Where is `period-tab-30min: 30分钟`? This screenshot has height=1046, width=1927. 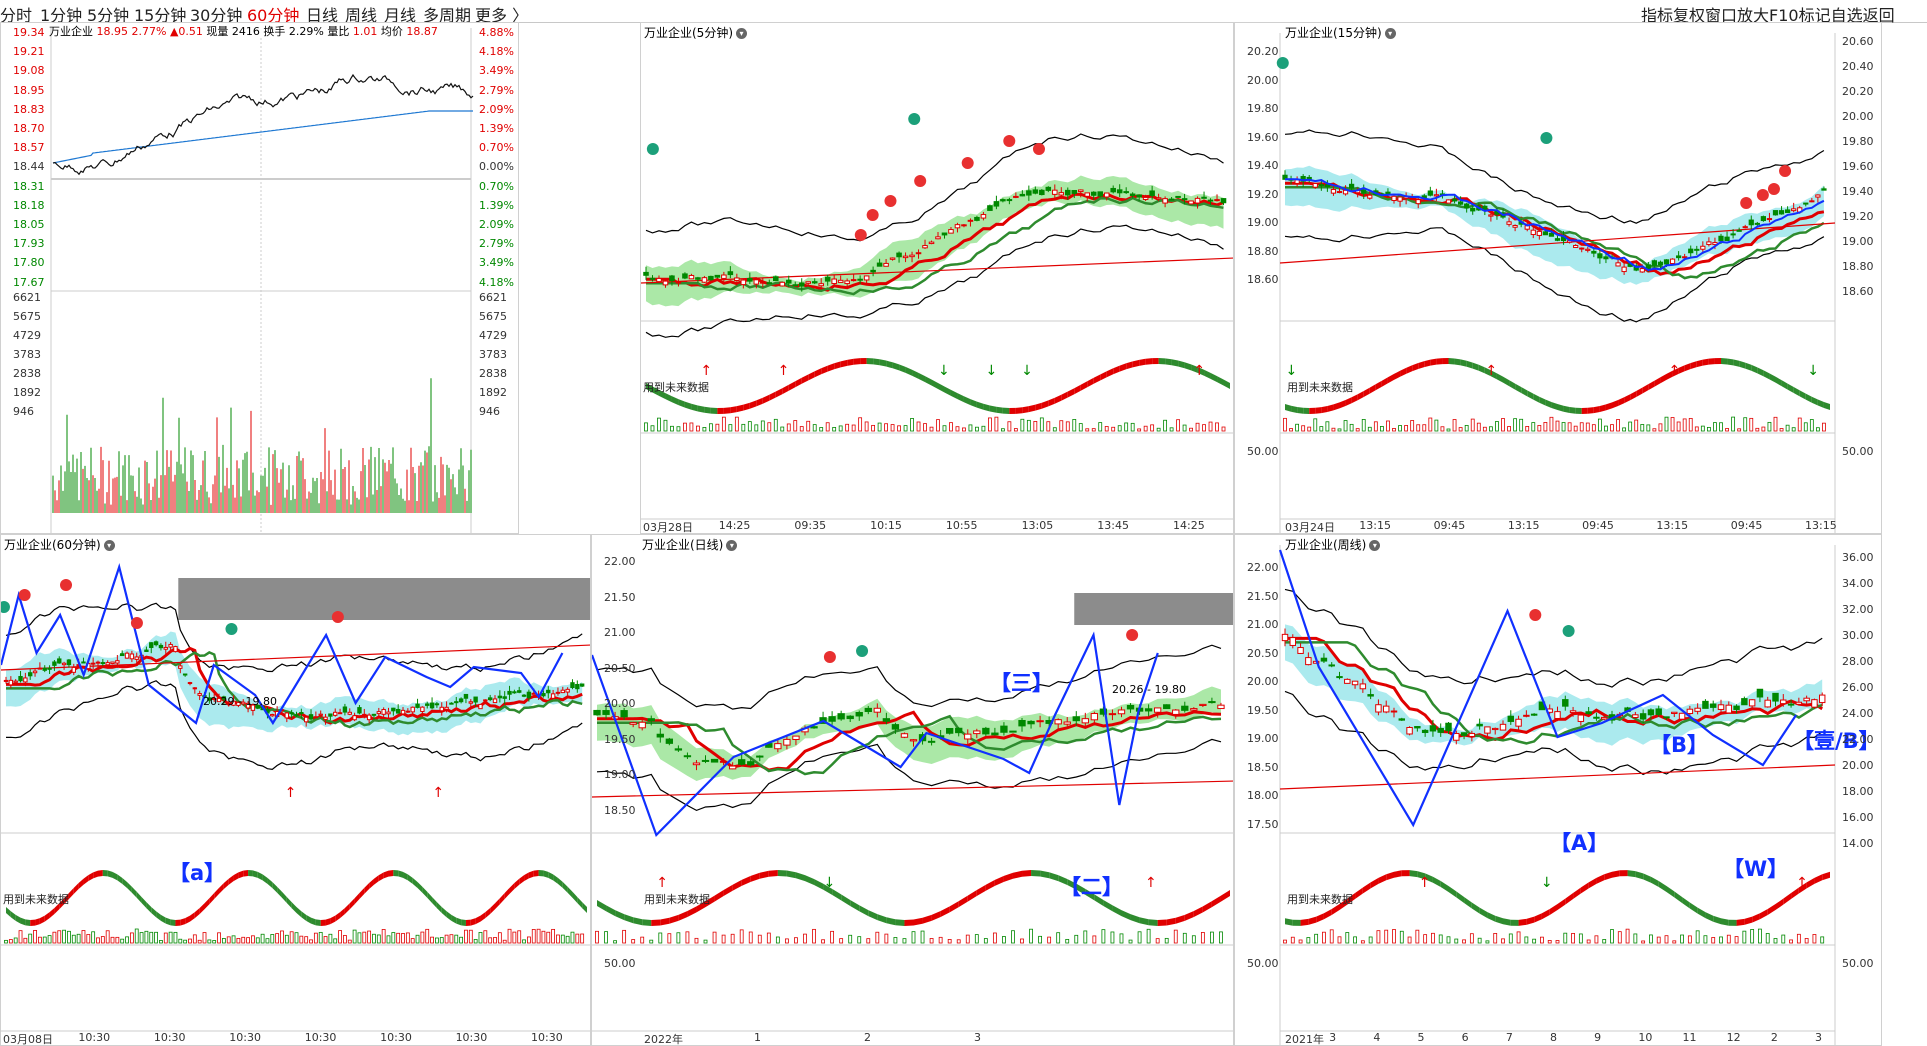
period-tab-30min: 30分钟 is located at coordinates (216, 15).